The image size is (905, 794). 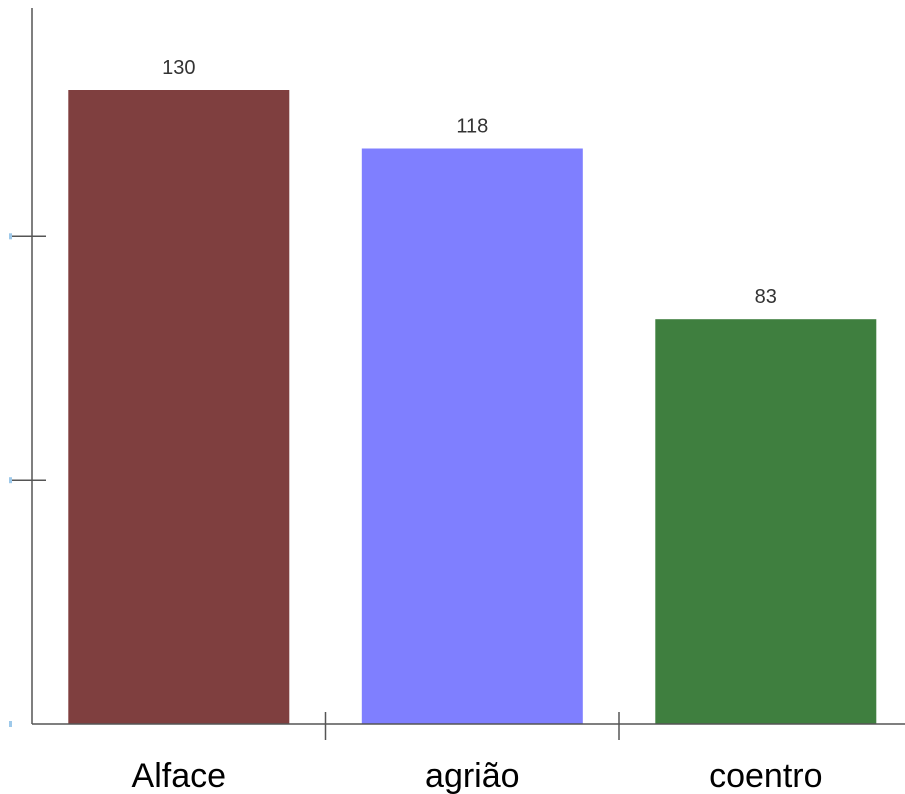 I want to click on x-tick-label-0: Alface, so click(x=179, y=775).